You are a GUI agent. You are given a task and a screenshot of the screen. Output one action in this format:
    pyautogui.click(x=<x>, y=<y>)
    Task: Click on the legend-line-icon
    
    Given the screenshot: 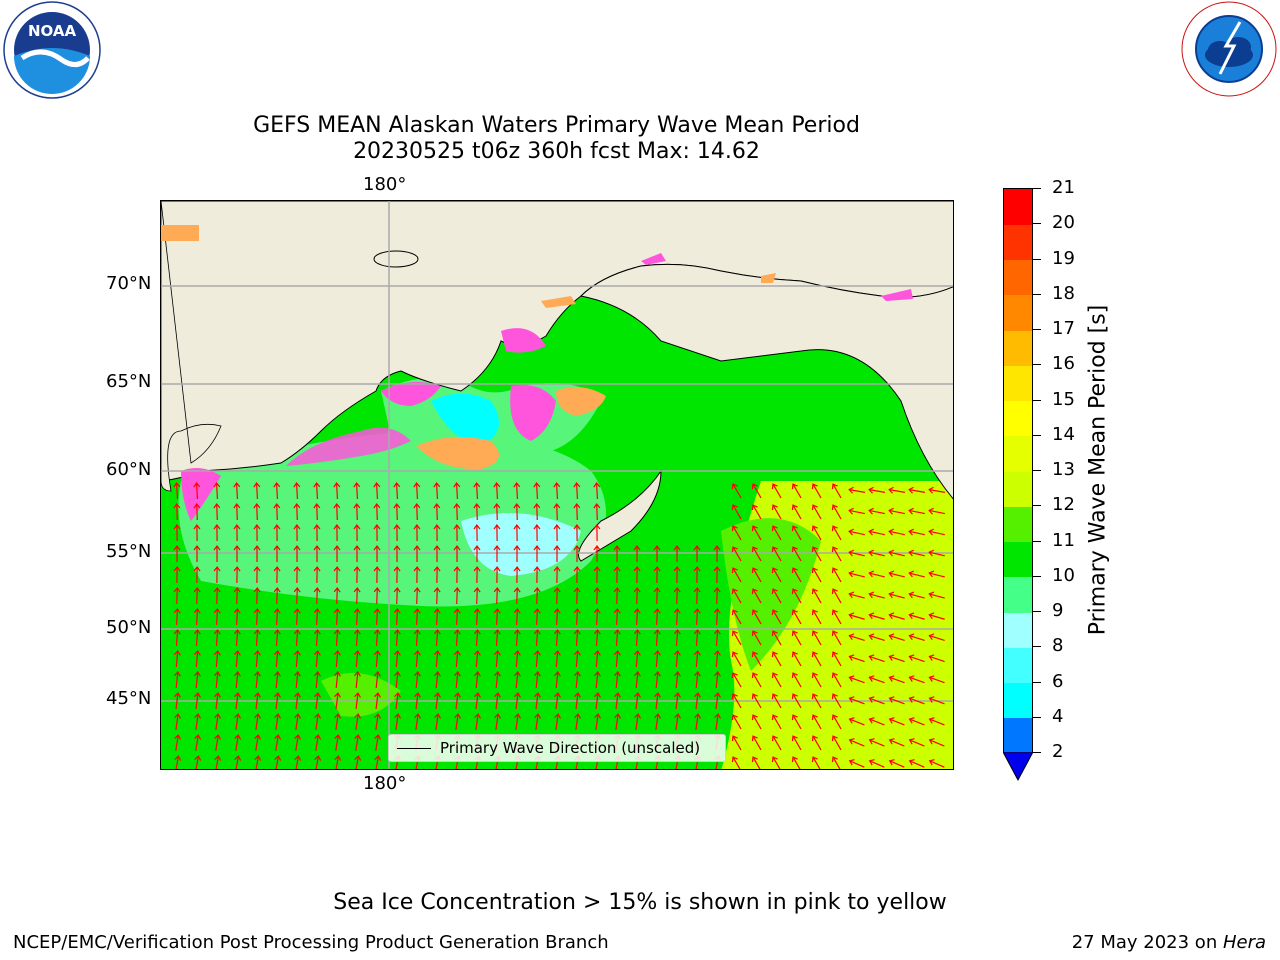 What is the action you would take?
    pyautogui.click(x=414, y=748)
    